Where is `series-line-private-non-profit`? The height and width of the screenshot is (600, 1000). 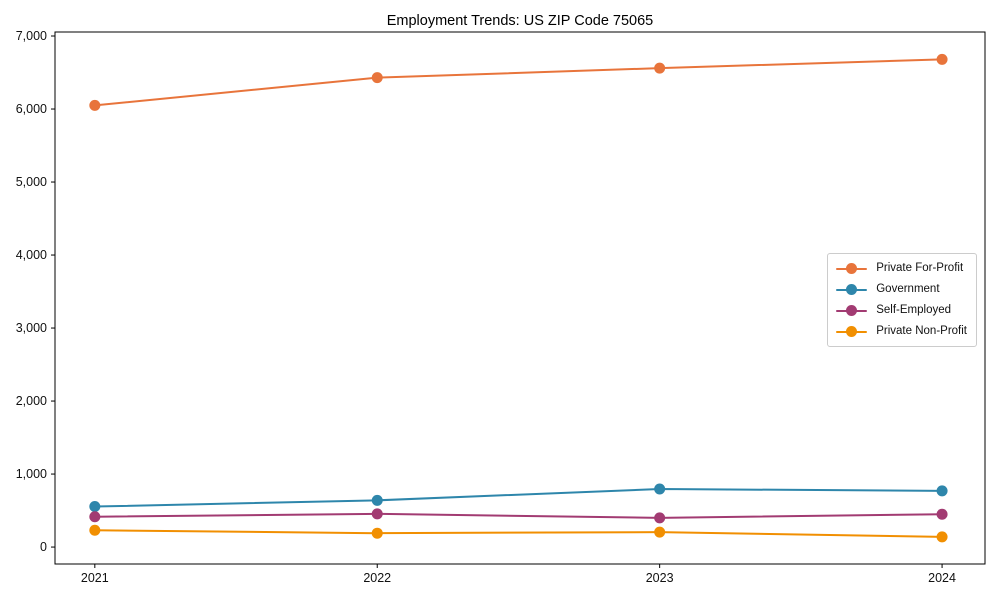
series-line-private-non-profit is located at coordinates (518, 533).